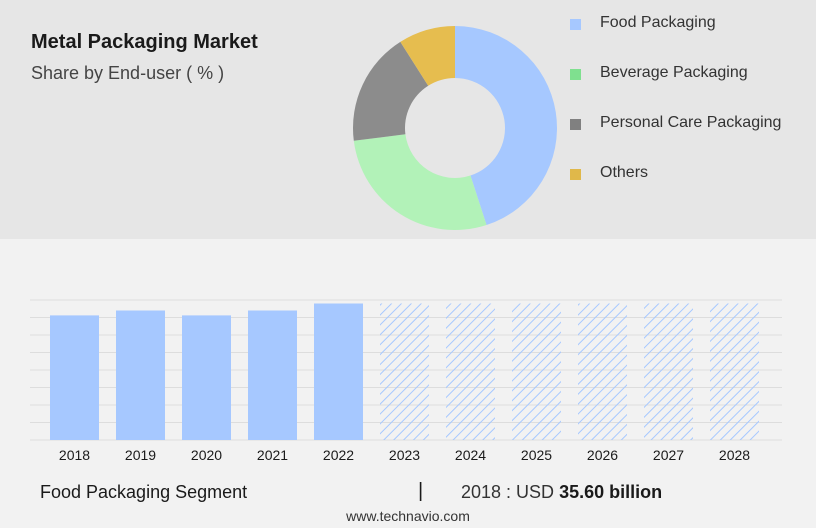  I want to click on legend-label: Food Packaging, so click(658, 22).